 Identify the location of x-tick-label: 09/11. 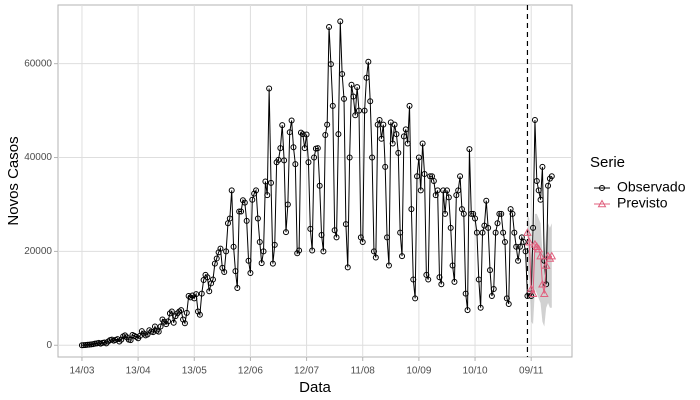
(531, 371).